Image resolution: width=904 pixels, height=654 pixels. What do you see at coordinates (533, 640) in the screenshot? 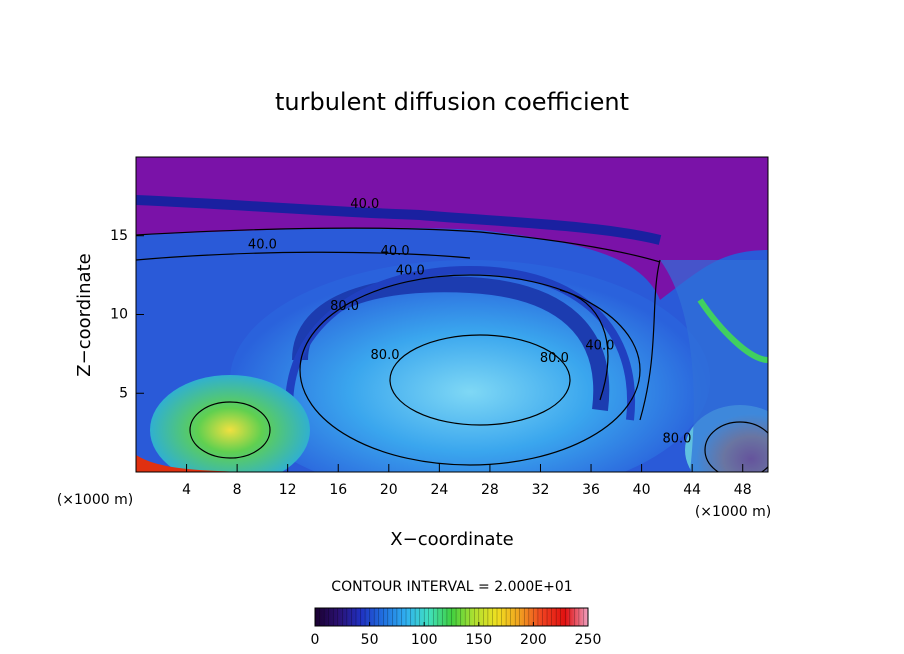
I see `colorbar-tick-label: 200` at bounding box center [533, 640].